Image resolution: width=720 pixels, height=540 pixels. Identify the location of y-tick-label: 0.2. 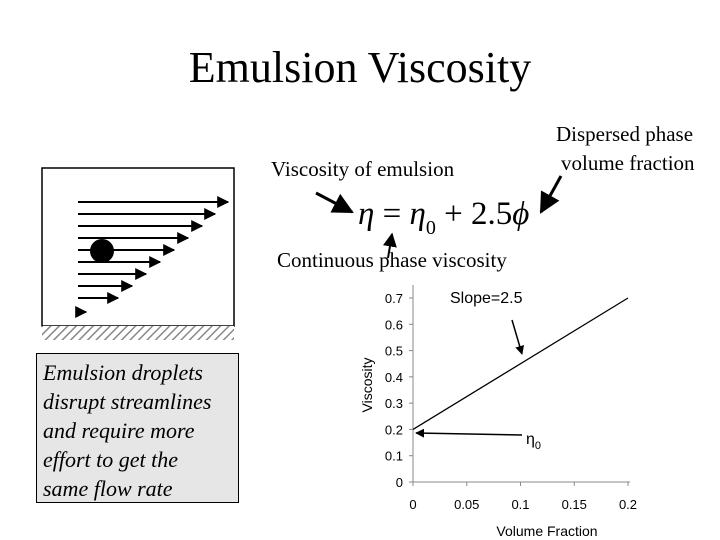
(394, 429).